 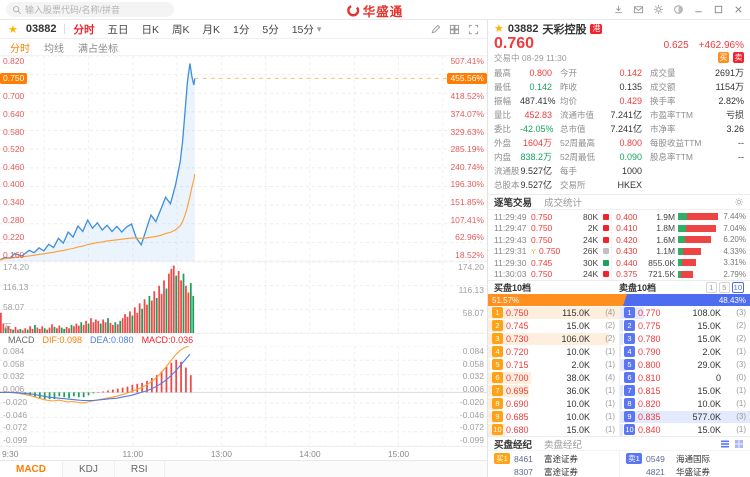 What do you see at coordinates (630, 143) in the screenshot?
I see `stat-value: 0.800` at bounding box center [630, 143].